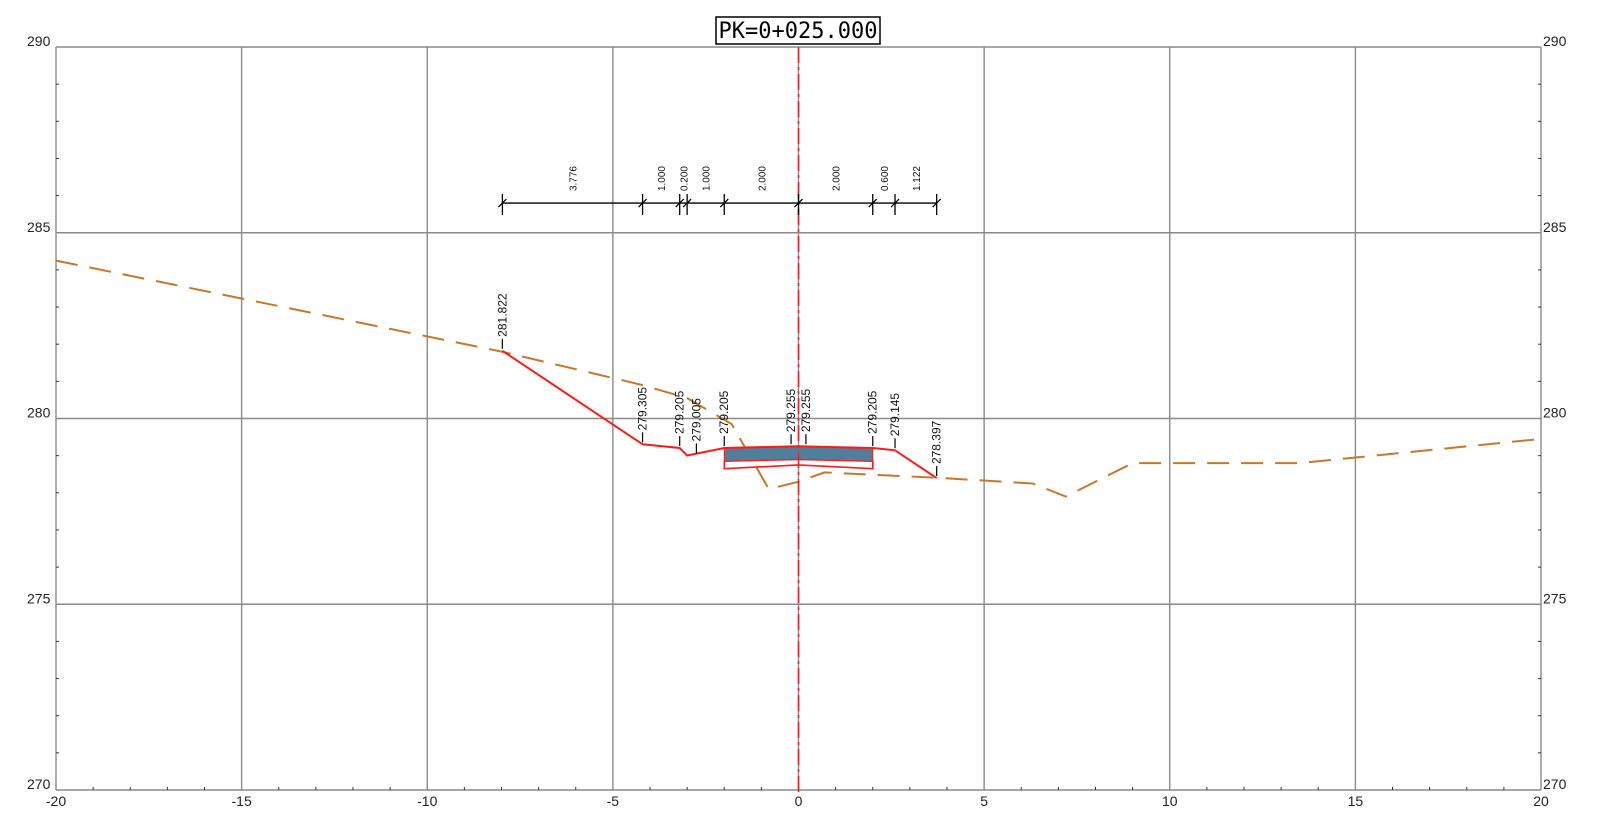  I want to click on elevation-label: 278.397, so click(937, 442).